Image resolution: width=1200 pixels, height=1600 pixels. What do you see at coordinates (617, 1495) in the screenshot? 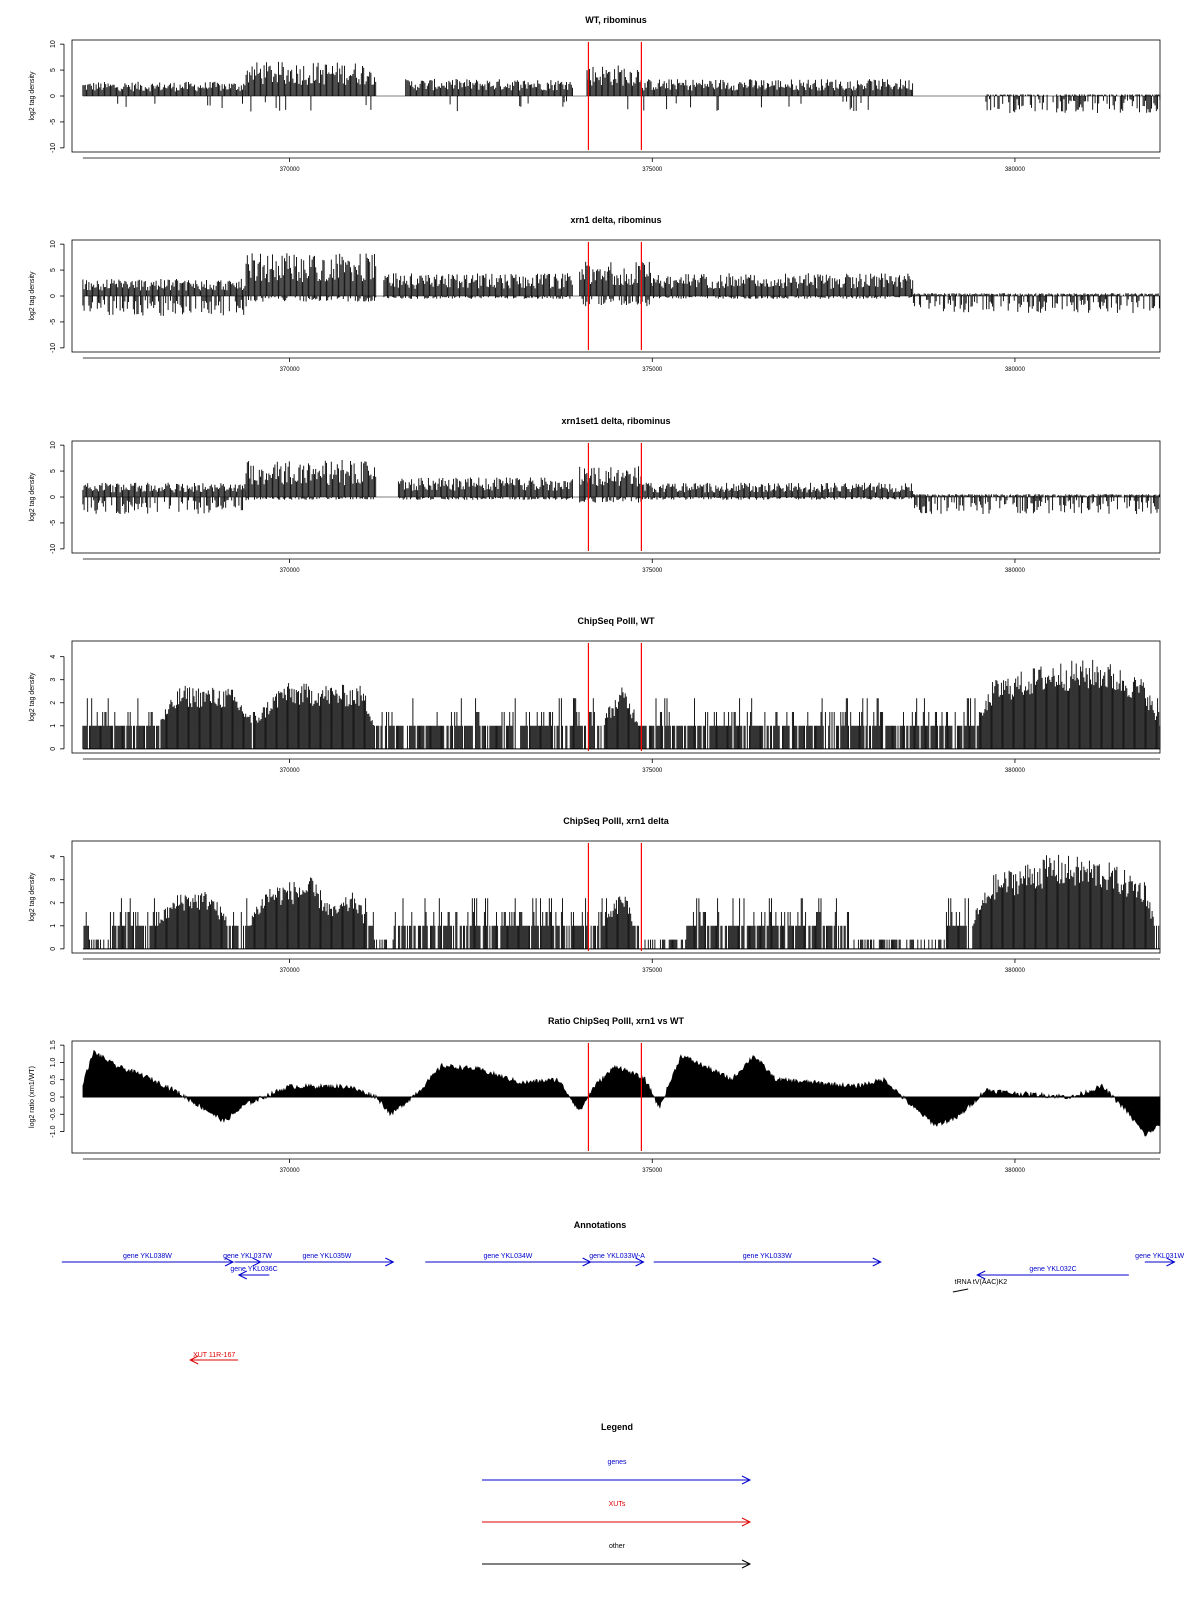
I see `legend: Legend genes XUTs other` at bounding box center [617, 1495].